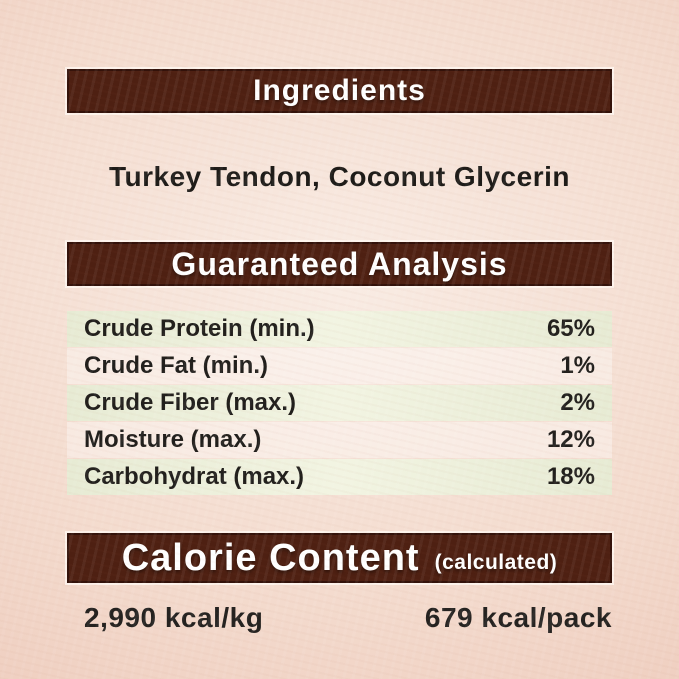 The image size is (679, 679). Describe the element at coordinates (496, 562) in the screenshot. I see `calorie-content-header-note: (calculated)` at that location.